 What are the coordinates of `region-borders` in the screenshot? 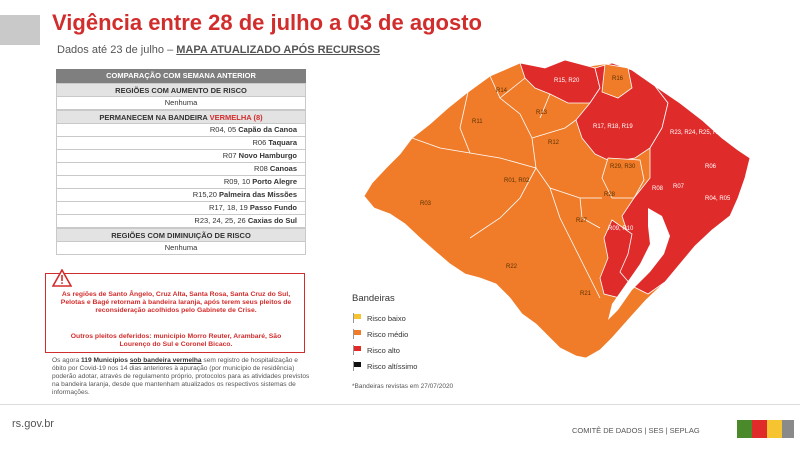 It's located at (506, 187).